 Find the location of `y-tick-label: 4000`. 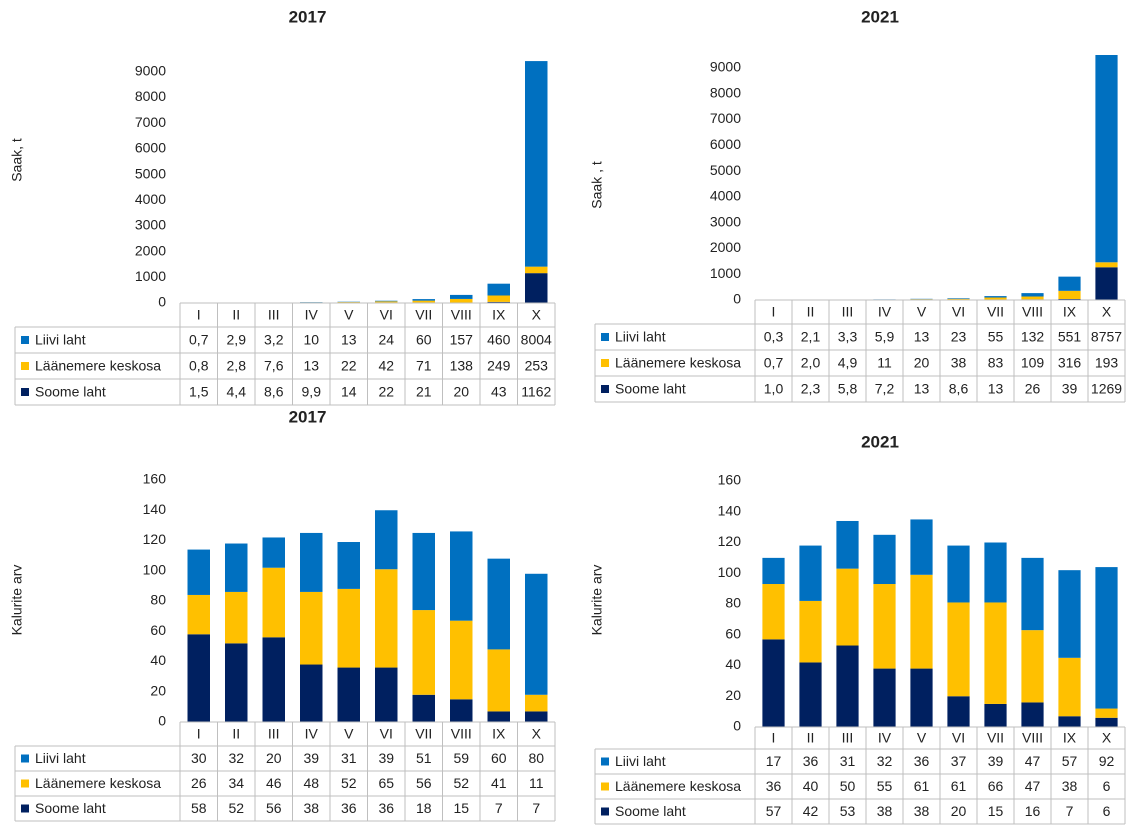

y-tick-label: 4000 is located at coordinates (150, 199).